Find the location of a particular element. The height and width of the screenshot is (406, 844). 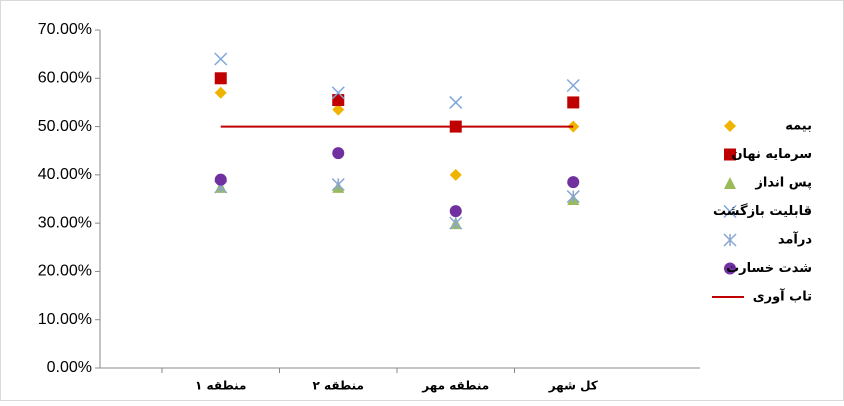

y-tick-label: 70.00% is located at coordinates (65, 29).